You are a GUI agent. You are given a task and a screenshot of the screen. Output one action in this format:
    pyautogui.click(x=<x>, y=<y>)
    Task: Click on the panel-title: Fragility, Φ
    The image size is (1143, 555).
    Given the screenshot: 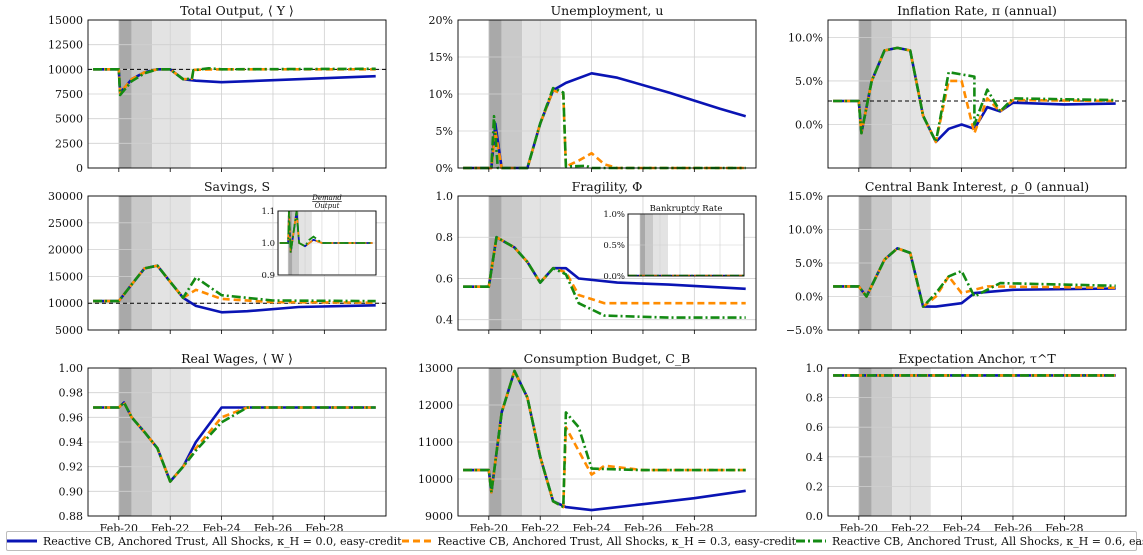 What is the action you would take?
    pyautogui.click(x=607, y=186)
    